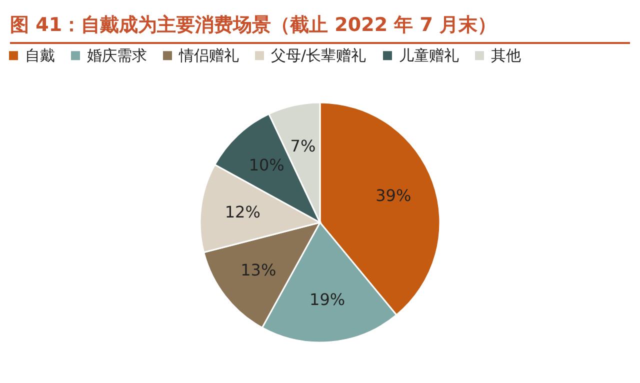  I want to click on data-label: 7%, so click(303, 146).